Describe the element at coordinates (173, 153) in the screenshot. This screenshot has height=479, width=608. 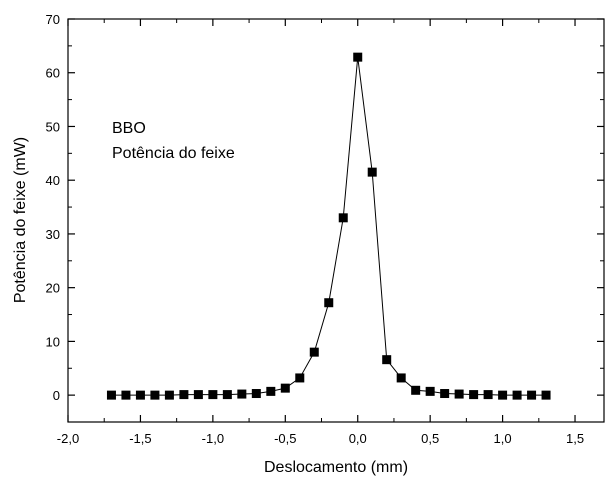
I see `annotation-quantity: Potência do feixe` at that location.